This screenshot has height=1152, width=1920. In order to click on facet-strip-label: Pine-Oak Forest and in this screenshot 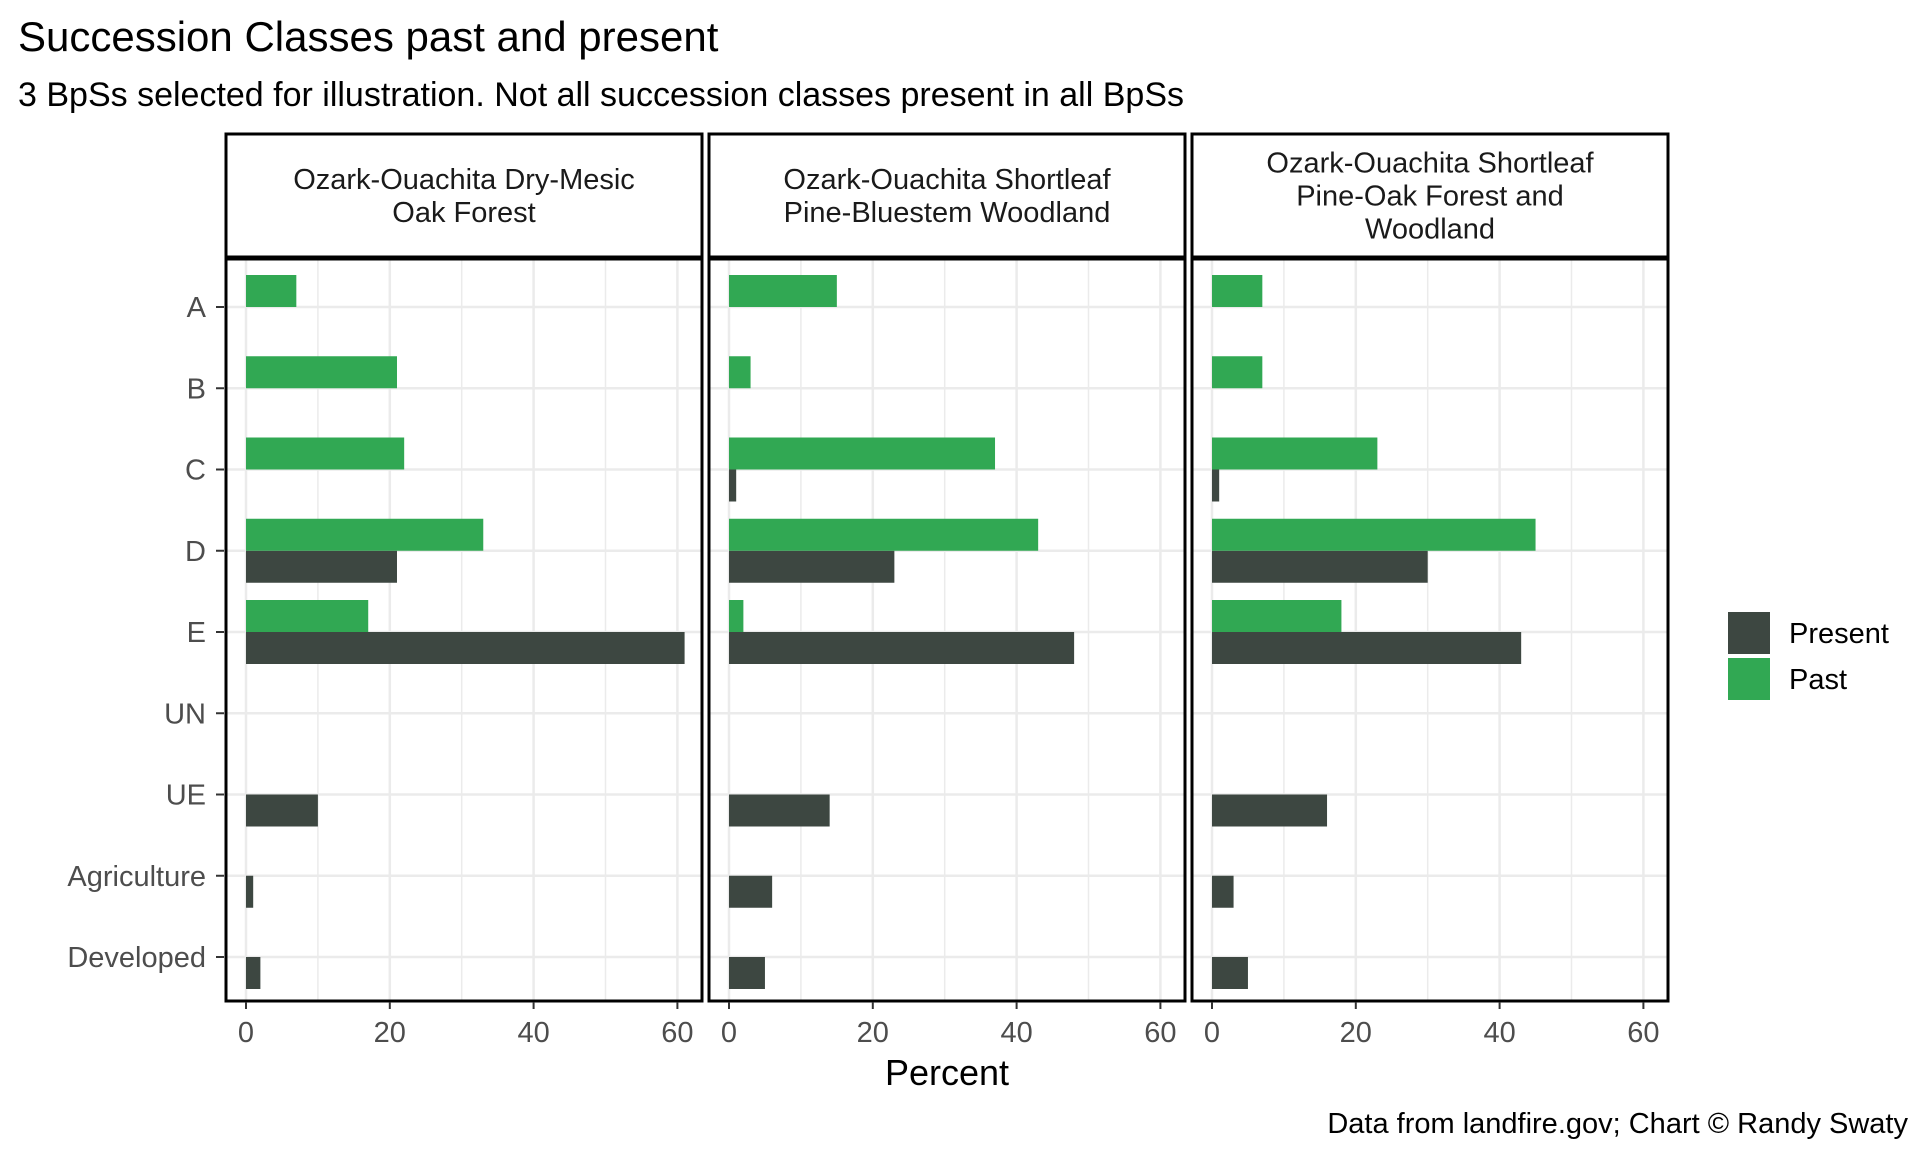, I will do `click(1430, 197)`.